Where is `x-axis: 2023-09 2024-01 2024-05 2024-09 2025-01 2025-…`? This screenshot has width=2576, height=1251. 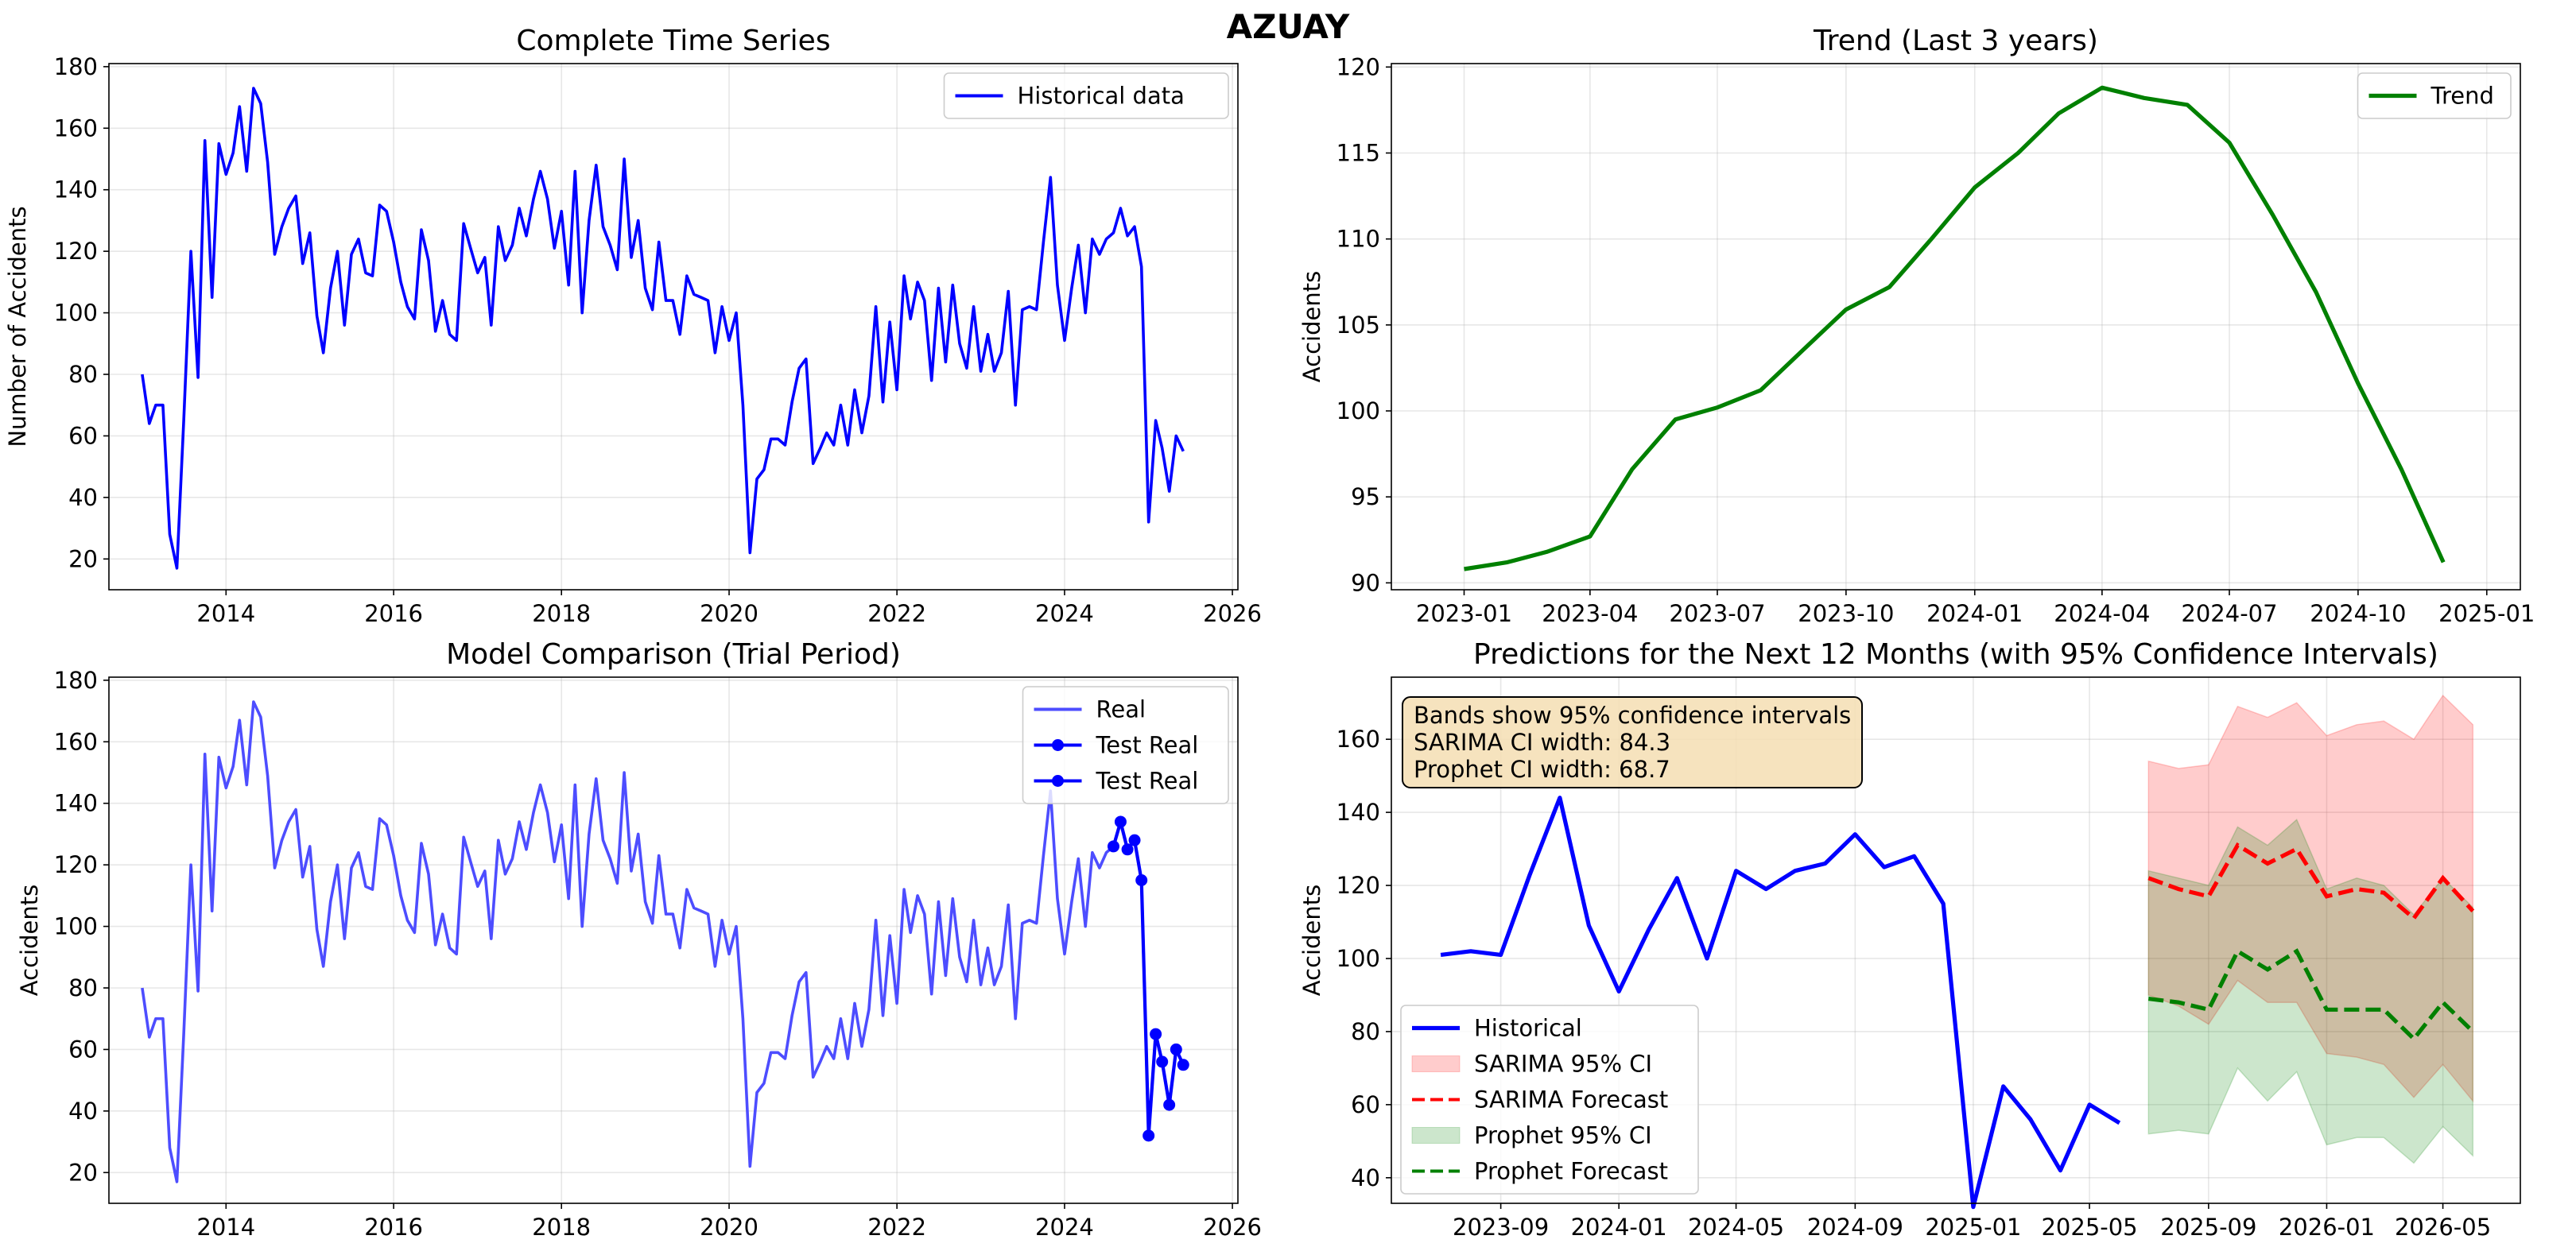 x-axis: 2023-09 2024-01 2024-05 2024-09 2025-01 2025-… is located at coordinates (1972, 1222).